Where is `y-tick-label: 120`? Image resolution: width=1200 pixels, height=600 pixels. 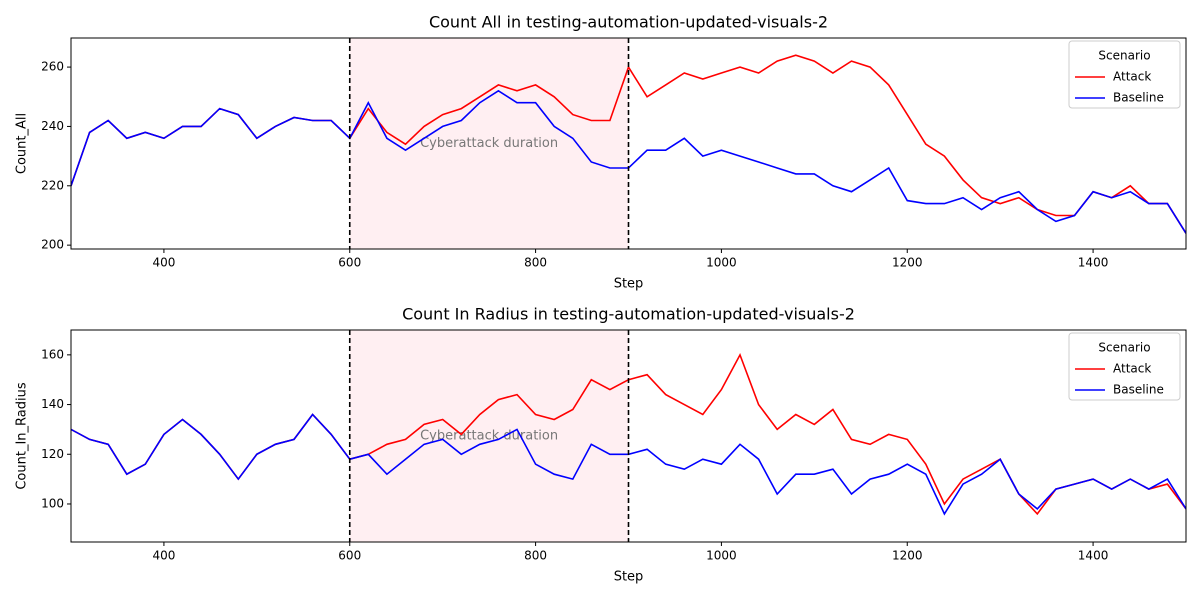
y-tick-label: 120 is located at coordinates (52, 454).